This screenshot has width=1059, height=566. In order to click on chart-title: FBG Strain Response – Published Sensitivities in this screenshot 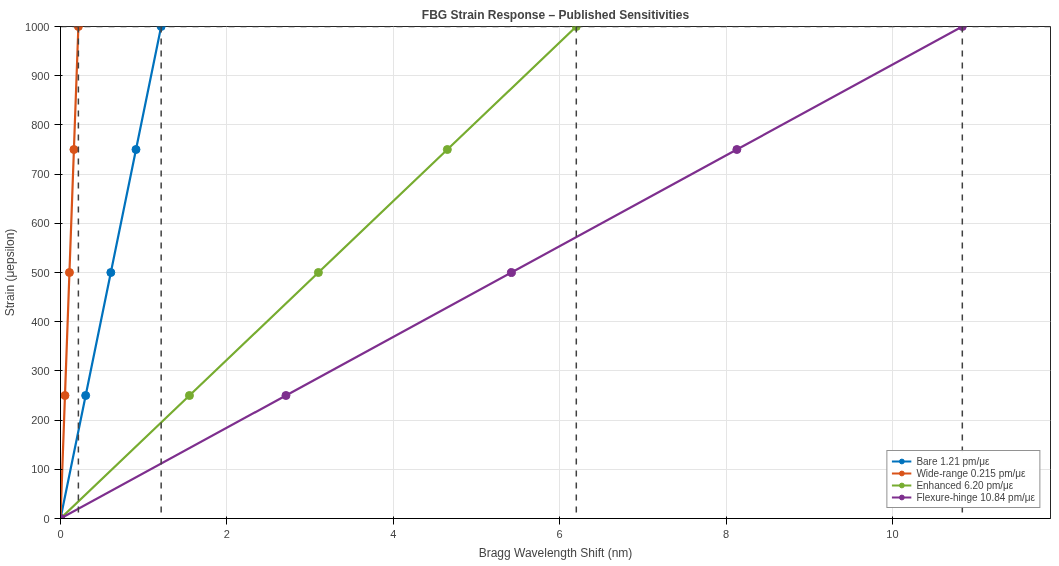, I will do `click(555, 14)`.